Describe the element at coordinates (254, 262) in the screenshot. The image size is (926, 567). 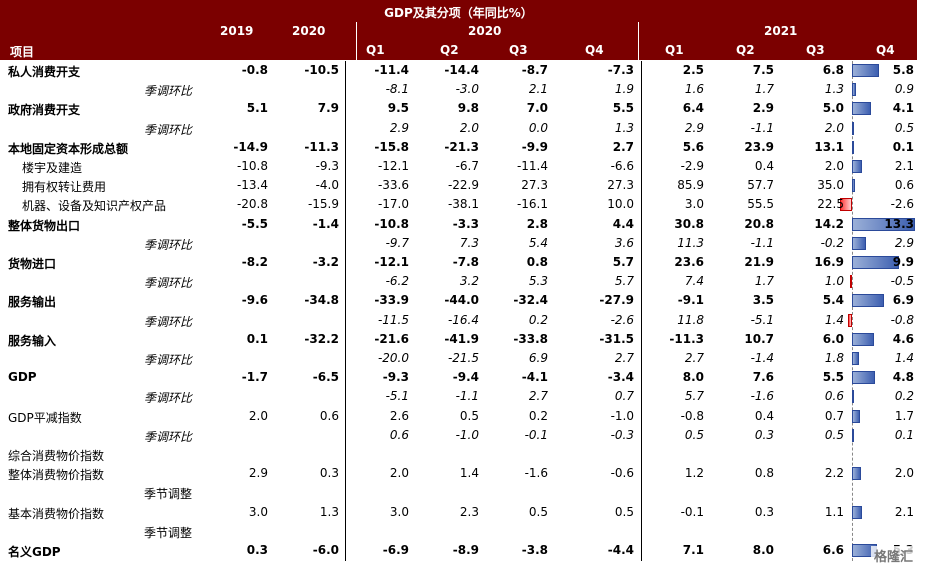
I see `cell-value: -8.2` at that location.